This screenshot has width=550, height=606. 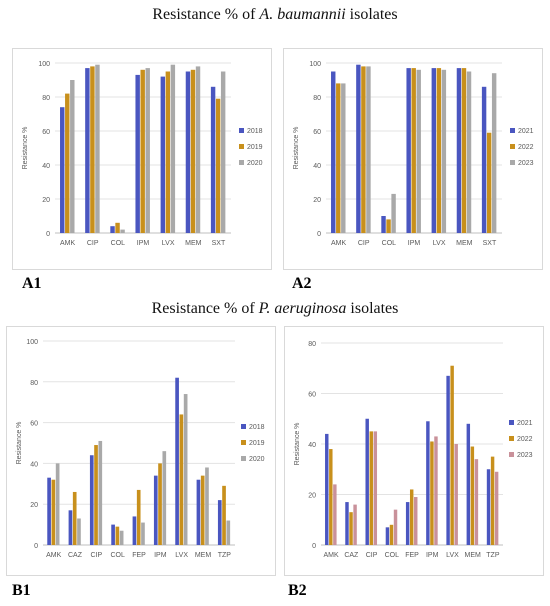 What do you see at coordinates (255, 147) in the screenshot?
I see `legend-entry: 2019` at bounding box center [255, 147].